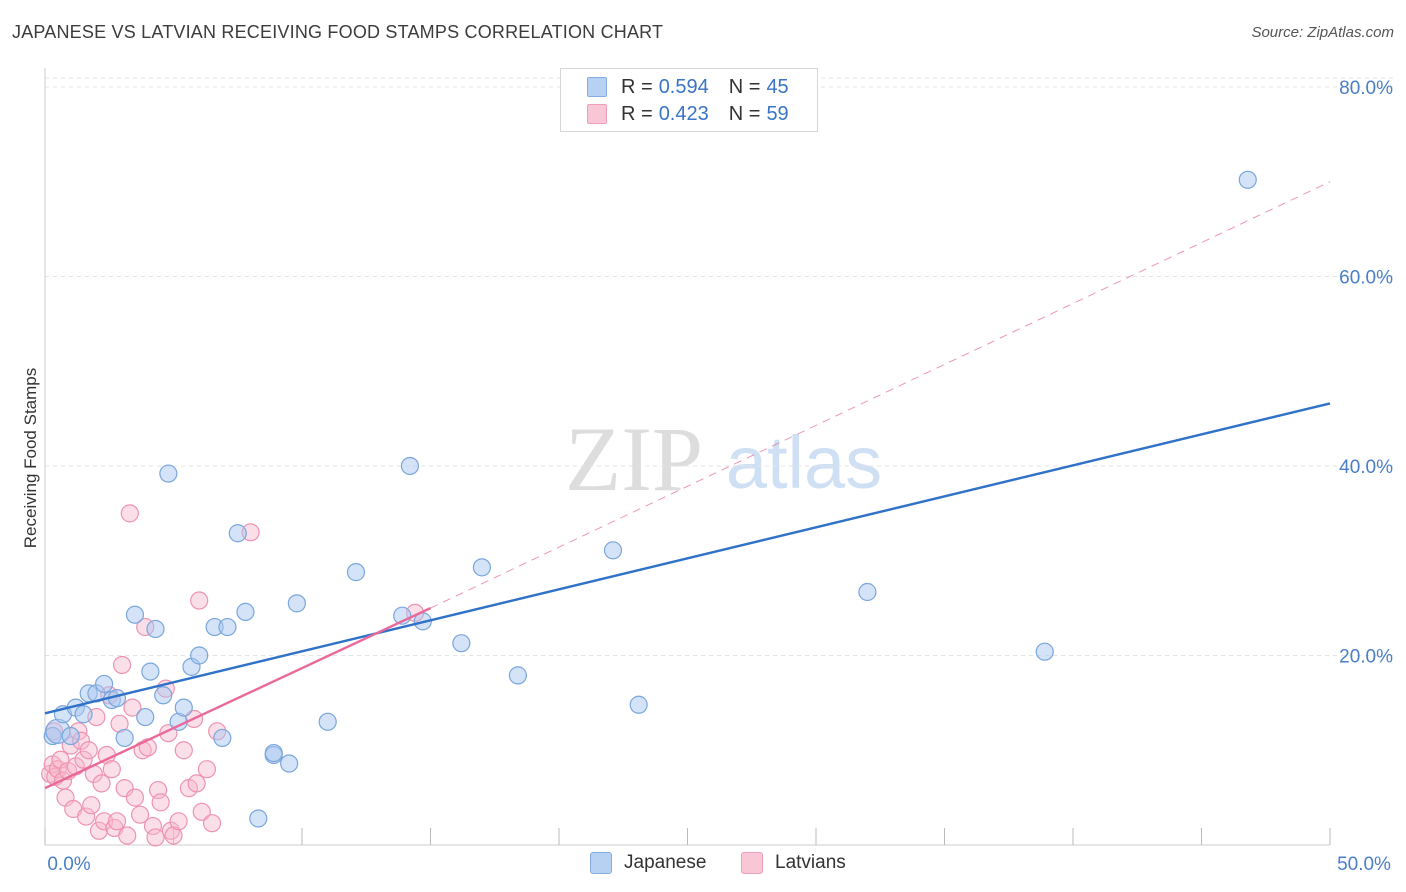 This screenshot has width=1406, height=892. What do you see at coordinates (637, 86) in the screenshot?
I see `japanese-r-label: R =` at bounding box center [637, 86].